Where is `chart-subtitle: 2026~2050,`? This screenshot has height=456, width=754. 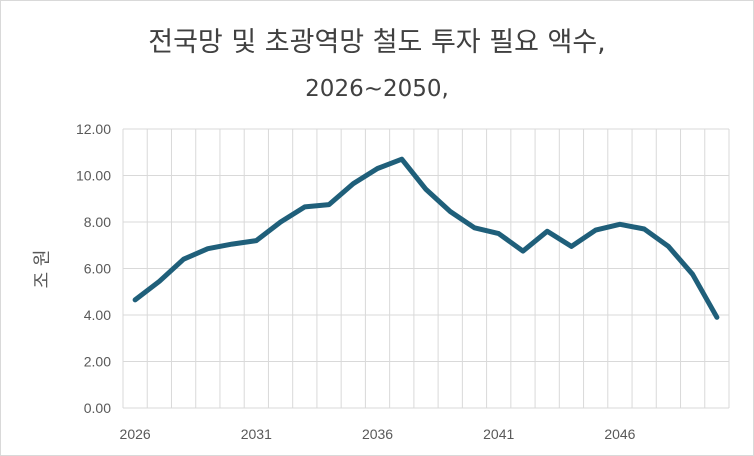
chart-subtitle: 2026~2050, is located at coordinates (377, 89).